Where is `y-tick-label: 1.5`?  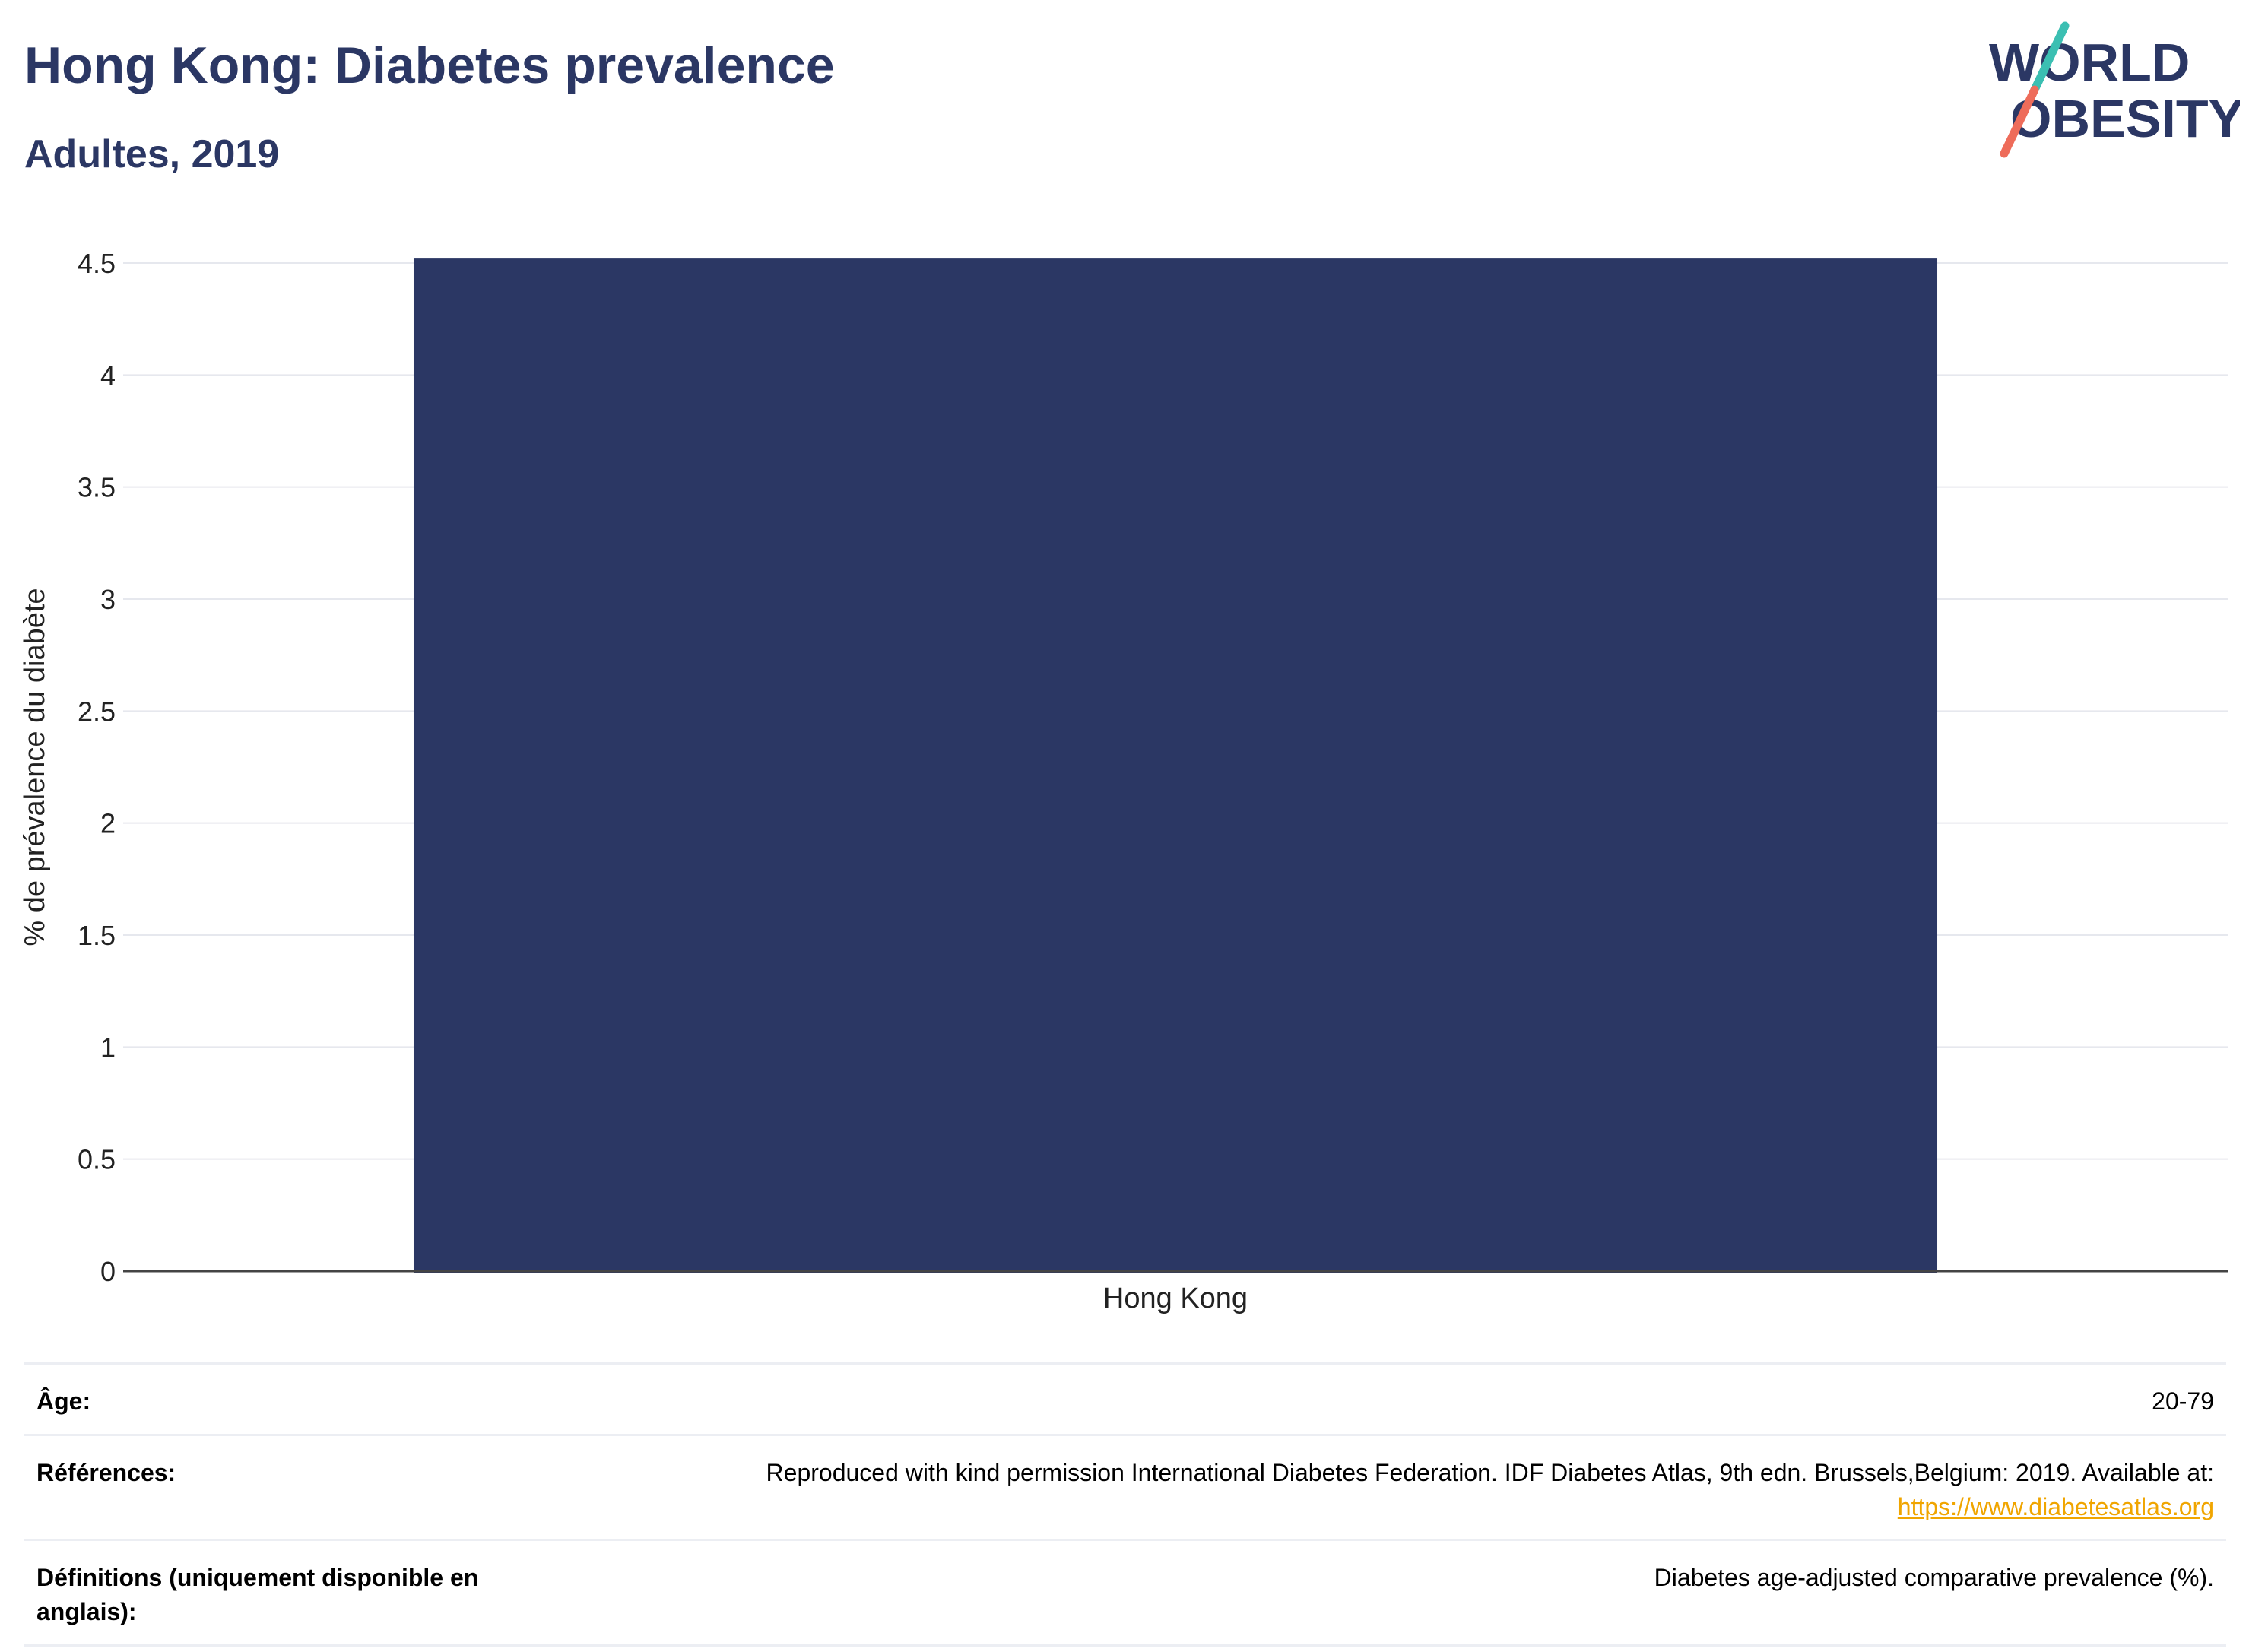 y-tick-label: 1.5 is located at coordinates (97, 935).